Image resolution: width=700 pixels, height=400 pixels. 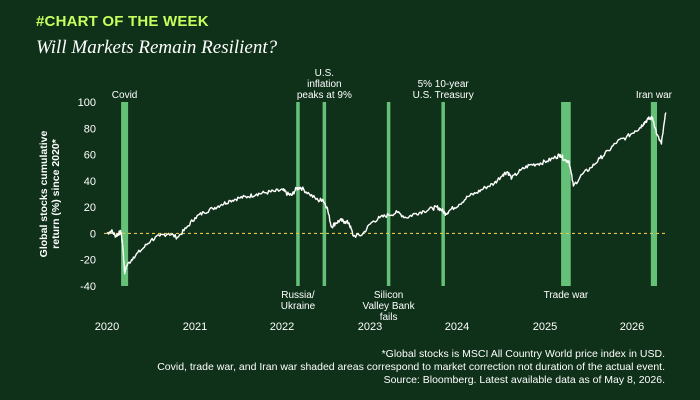 What do you see at coordinates (88, 287) in the screenshot?
I see `y-tick-label: -40` at bounding box center [88, 287].